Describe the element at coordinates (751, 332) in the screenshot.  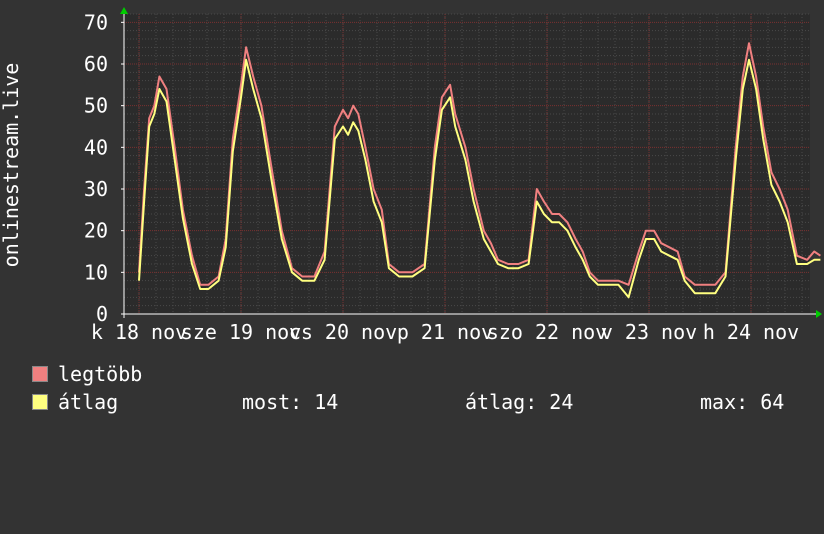
I see `x-tick-label: h 24 nov` at that location.